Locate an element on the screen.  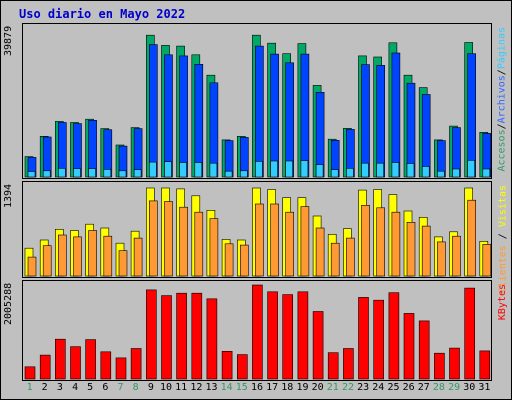
accesses-páginas-bar-day-30 is located at coordinates (471, 169).